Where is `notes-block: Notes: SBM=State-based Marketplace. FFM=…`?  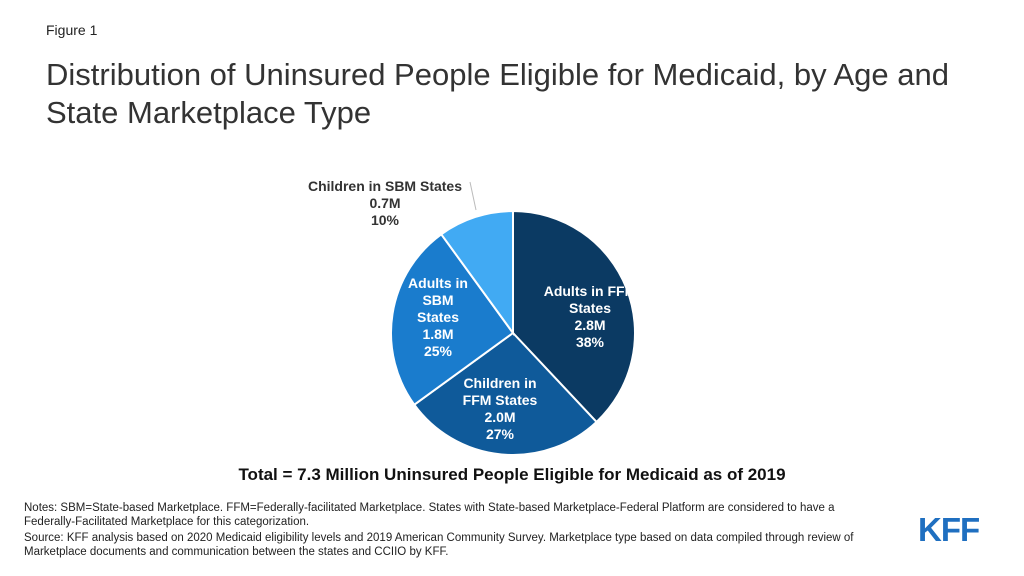 notes-block: Notes: SBM=State-based Marketplace. FFM=… is located at coordinates (454, 531).